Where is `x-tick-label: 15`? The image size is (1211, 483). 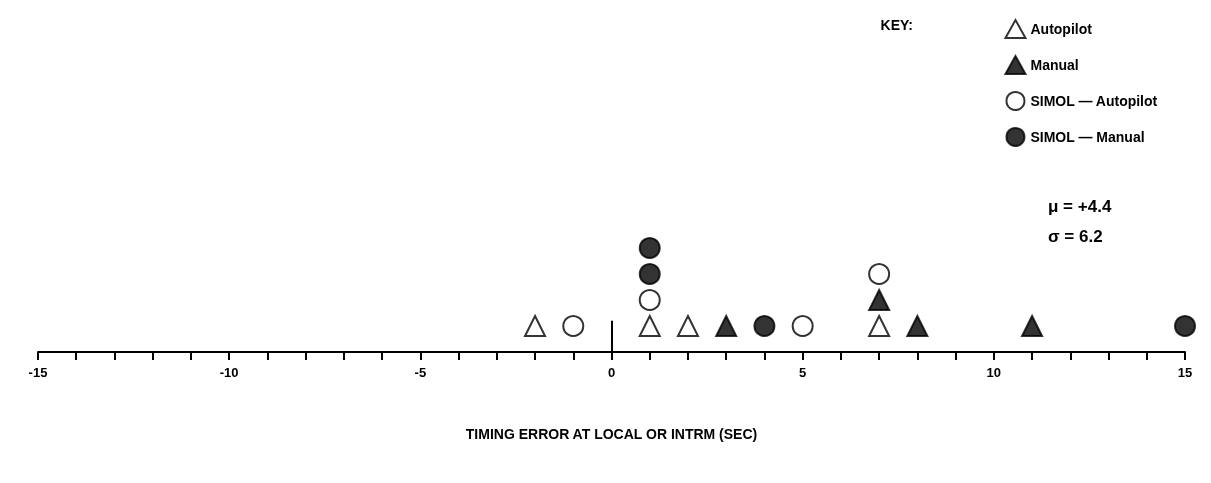 x-tick-label: 15 is located at coordinates (1185, 372).